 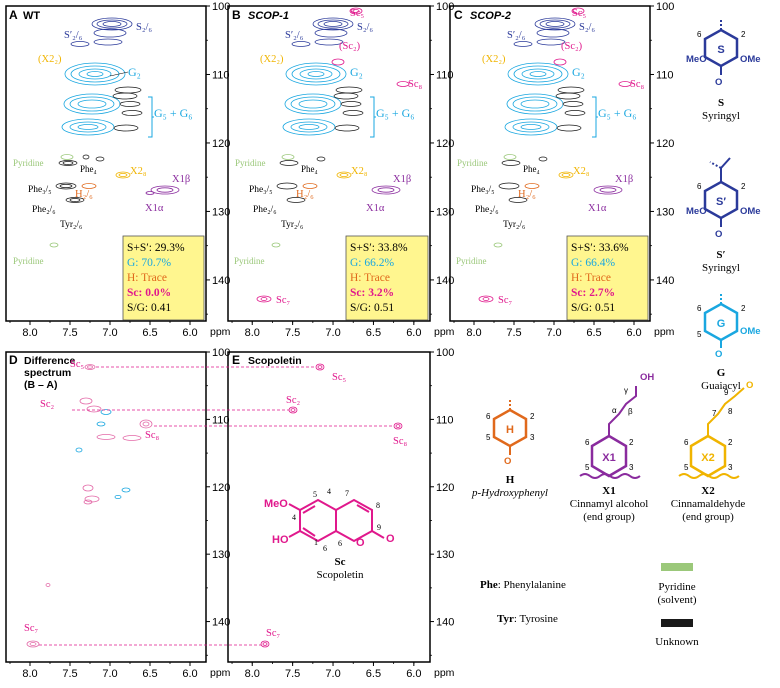 What do you see at coordinates (268, 16) in the screenshot?
I see `panel-b-title: SCOP-1` at bounding box center [268, 16].